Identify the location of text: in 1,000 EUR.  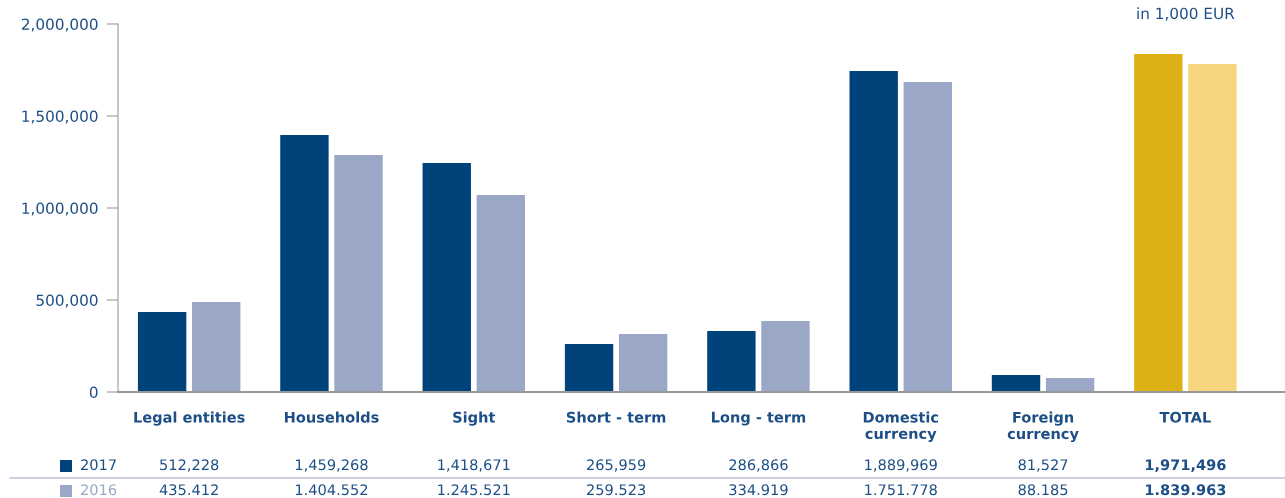
(1186, 14).